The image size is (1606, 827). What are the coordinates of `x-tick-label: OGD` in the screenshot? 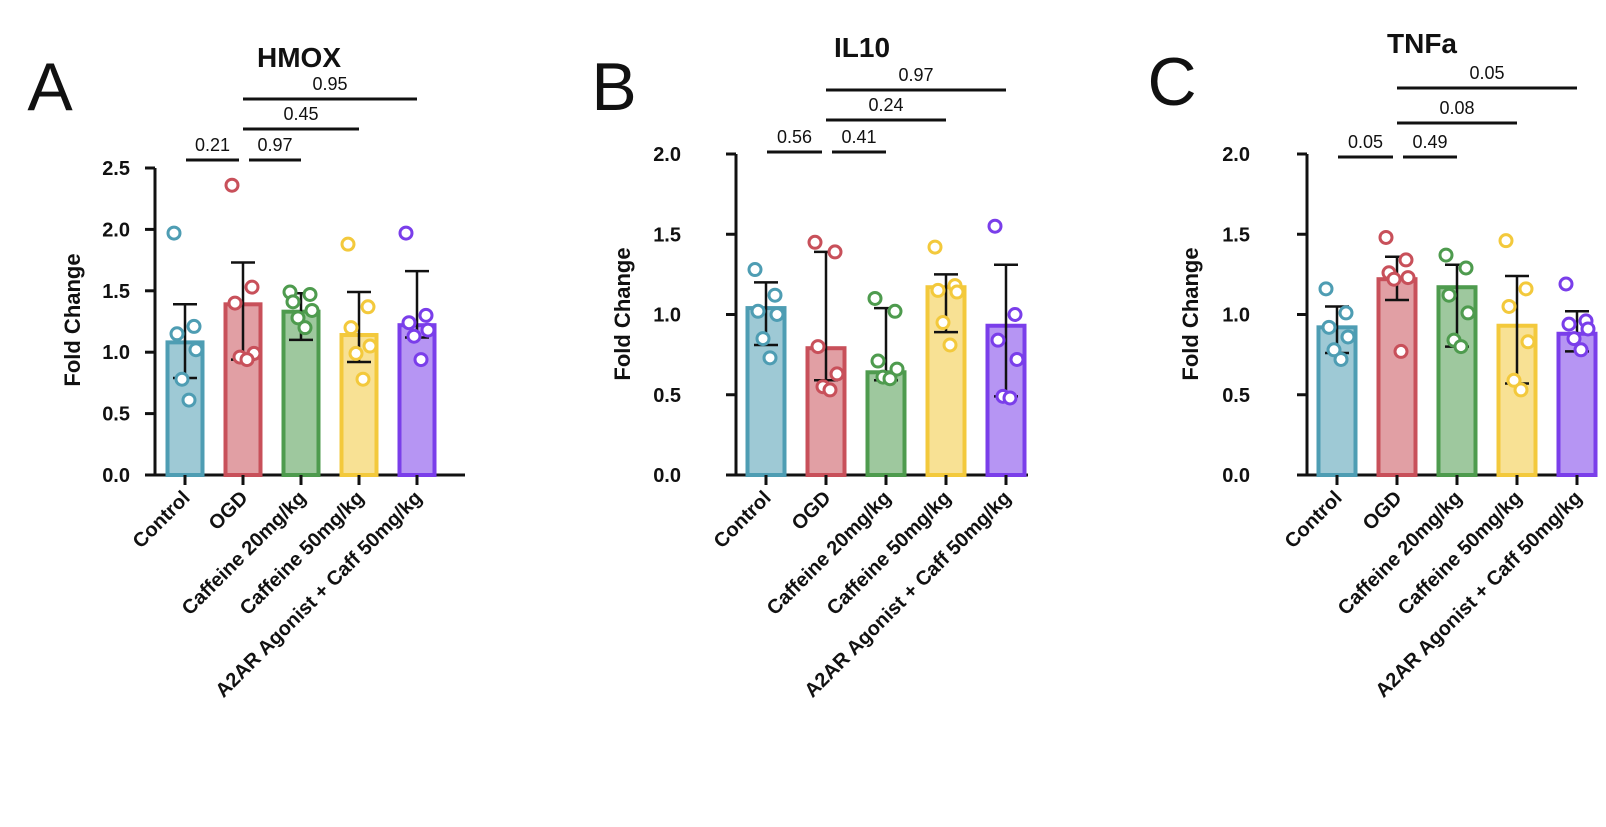 It's located at (1383, 511).